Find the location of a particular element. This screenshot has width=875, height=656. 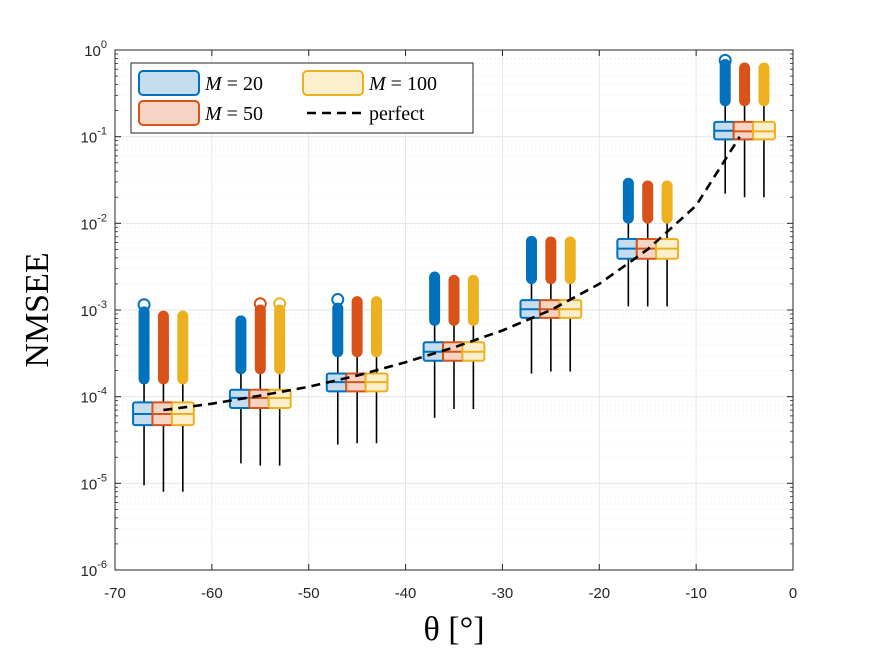

y-tick-label: 10⁰ is located at coordinates (95, 49).